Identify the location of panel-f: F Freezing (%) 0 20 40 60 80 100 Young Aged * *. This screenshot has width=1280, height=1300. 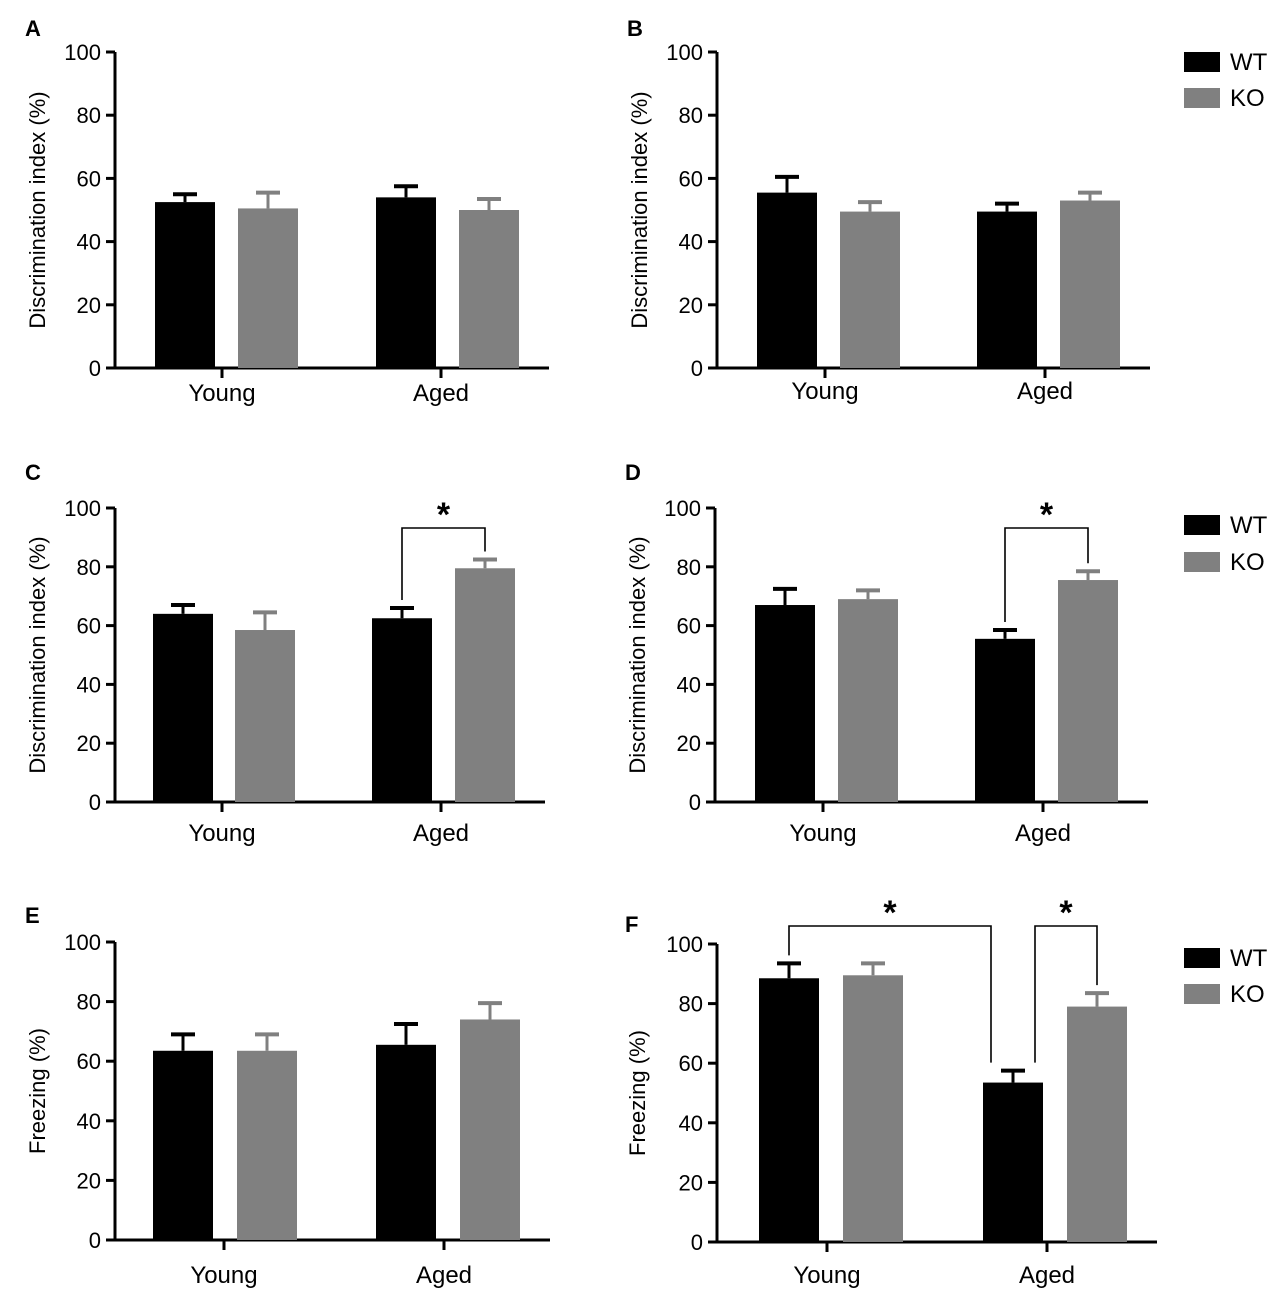
(891, 1091).